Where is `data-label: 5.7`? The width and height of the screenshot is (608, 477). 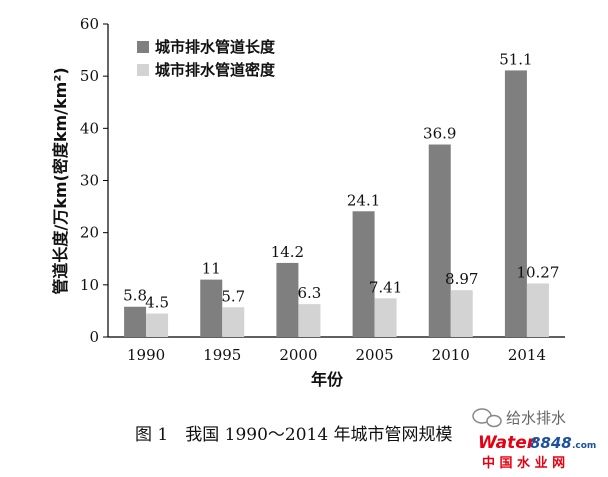 data-label: 5.7 is located at coordinates (233, 296).